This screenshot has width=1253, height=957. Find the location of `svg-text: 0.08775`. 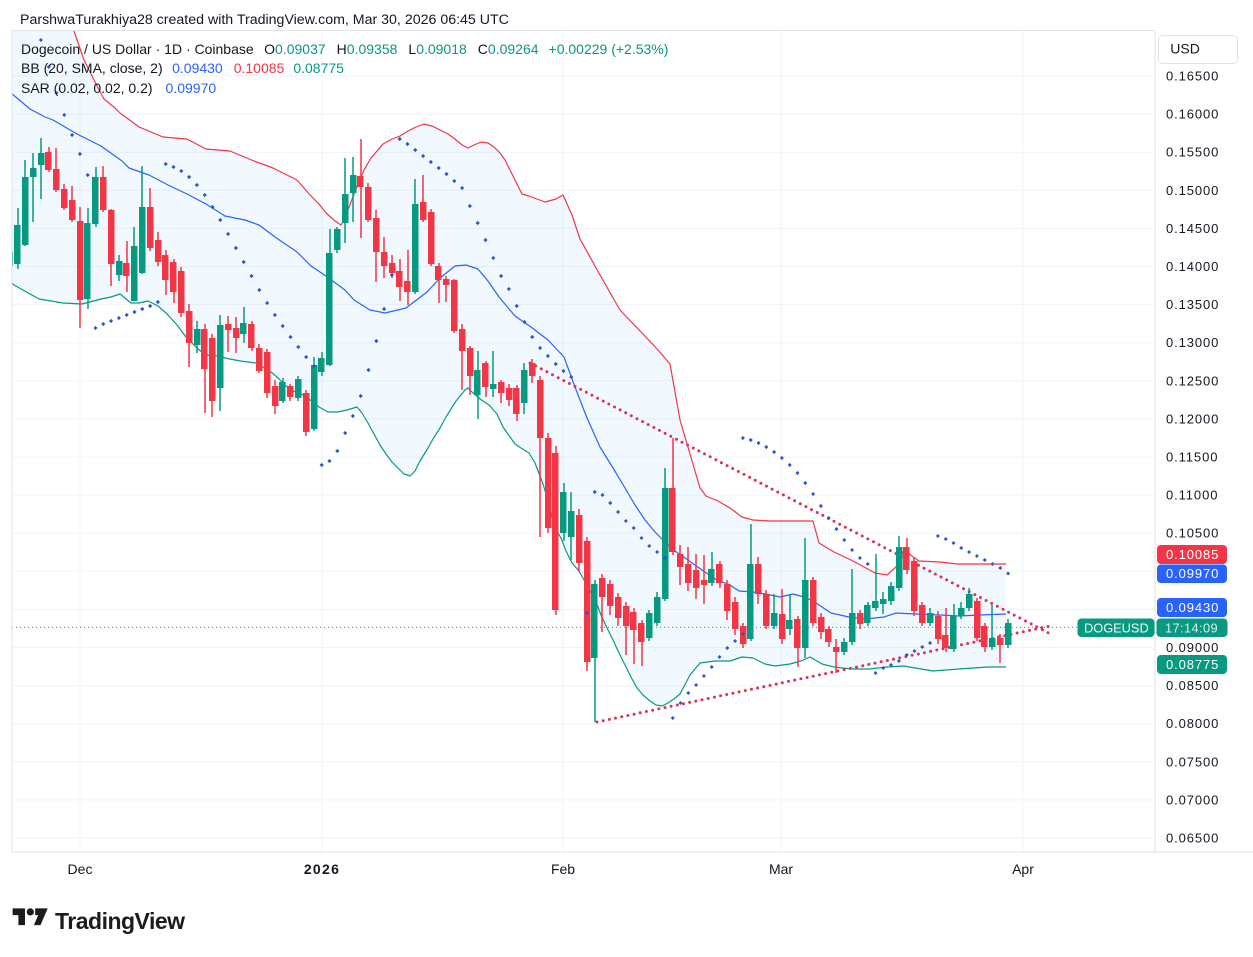

svg-text: 0.08775 is located at coordinates (1192, 664).